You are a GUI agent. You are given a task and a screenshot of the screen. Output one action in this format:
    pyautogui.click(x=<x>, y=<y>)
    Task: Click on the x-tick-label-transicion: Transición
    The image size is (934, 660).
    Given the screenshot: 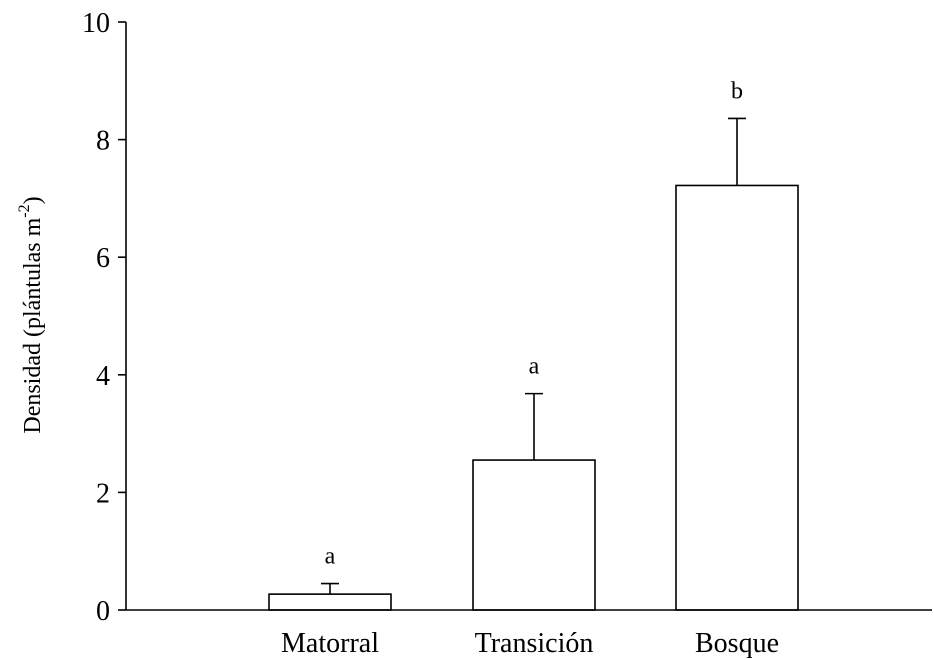 What is the action you would take?
    pyautogui.click(x=534, y=643)
    